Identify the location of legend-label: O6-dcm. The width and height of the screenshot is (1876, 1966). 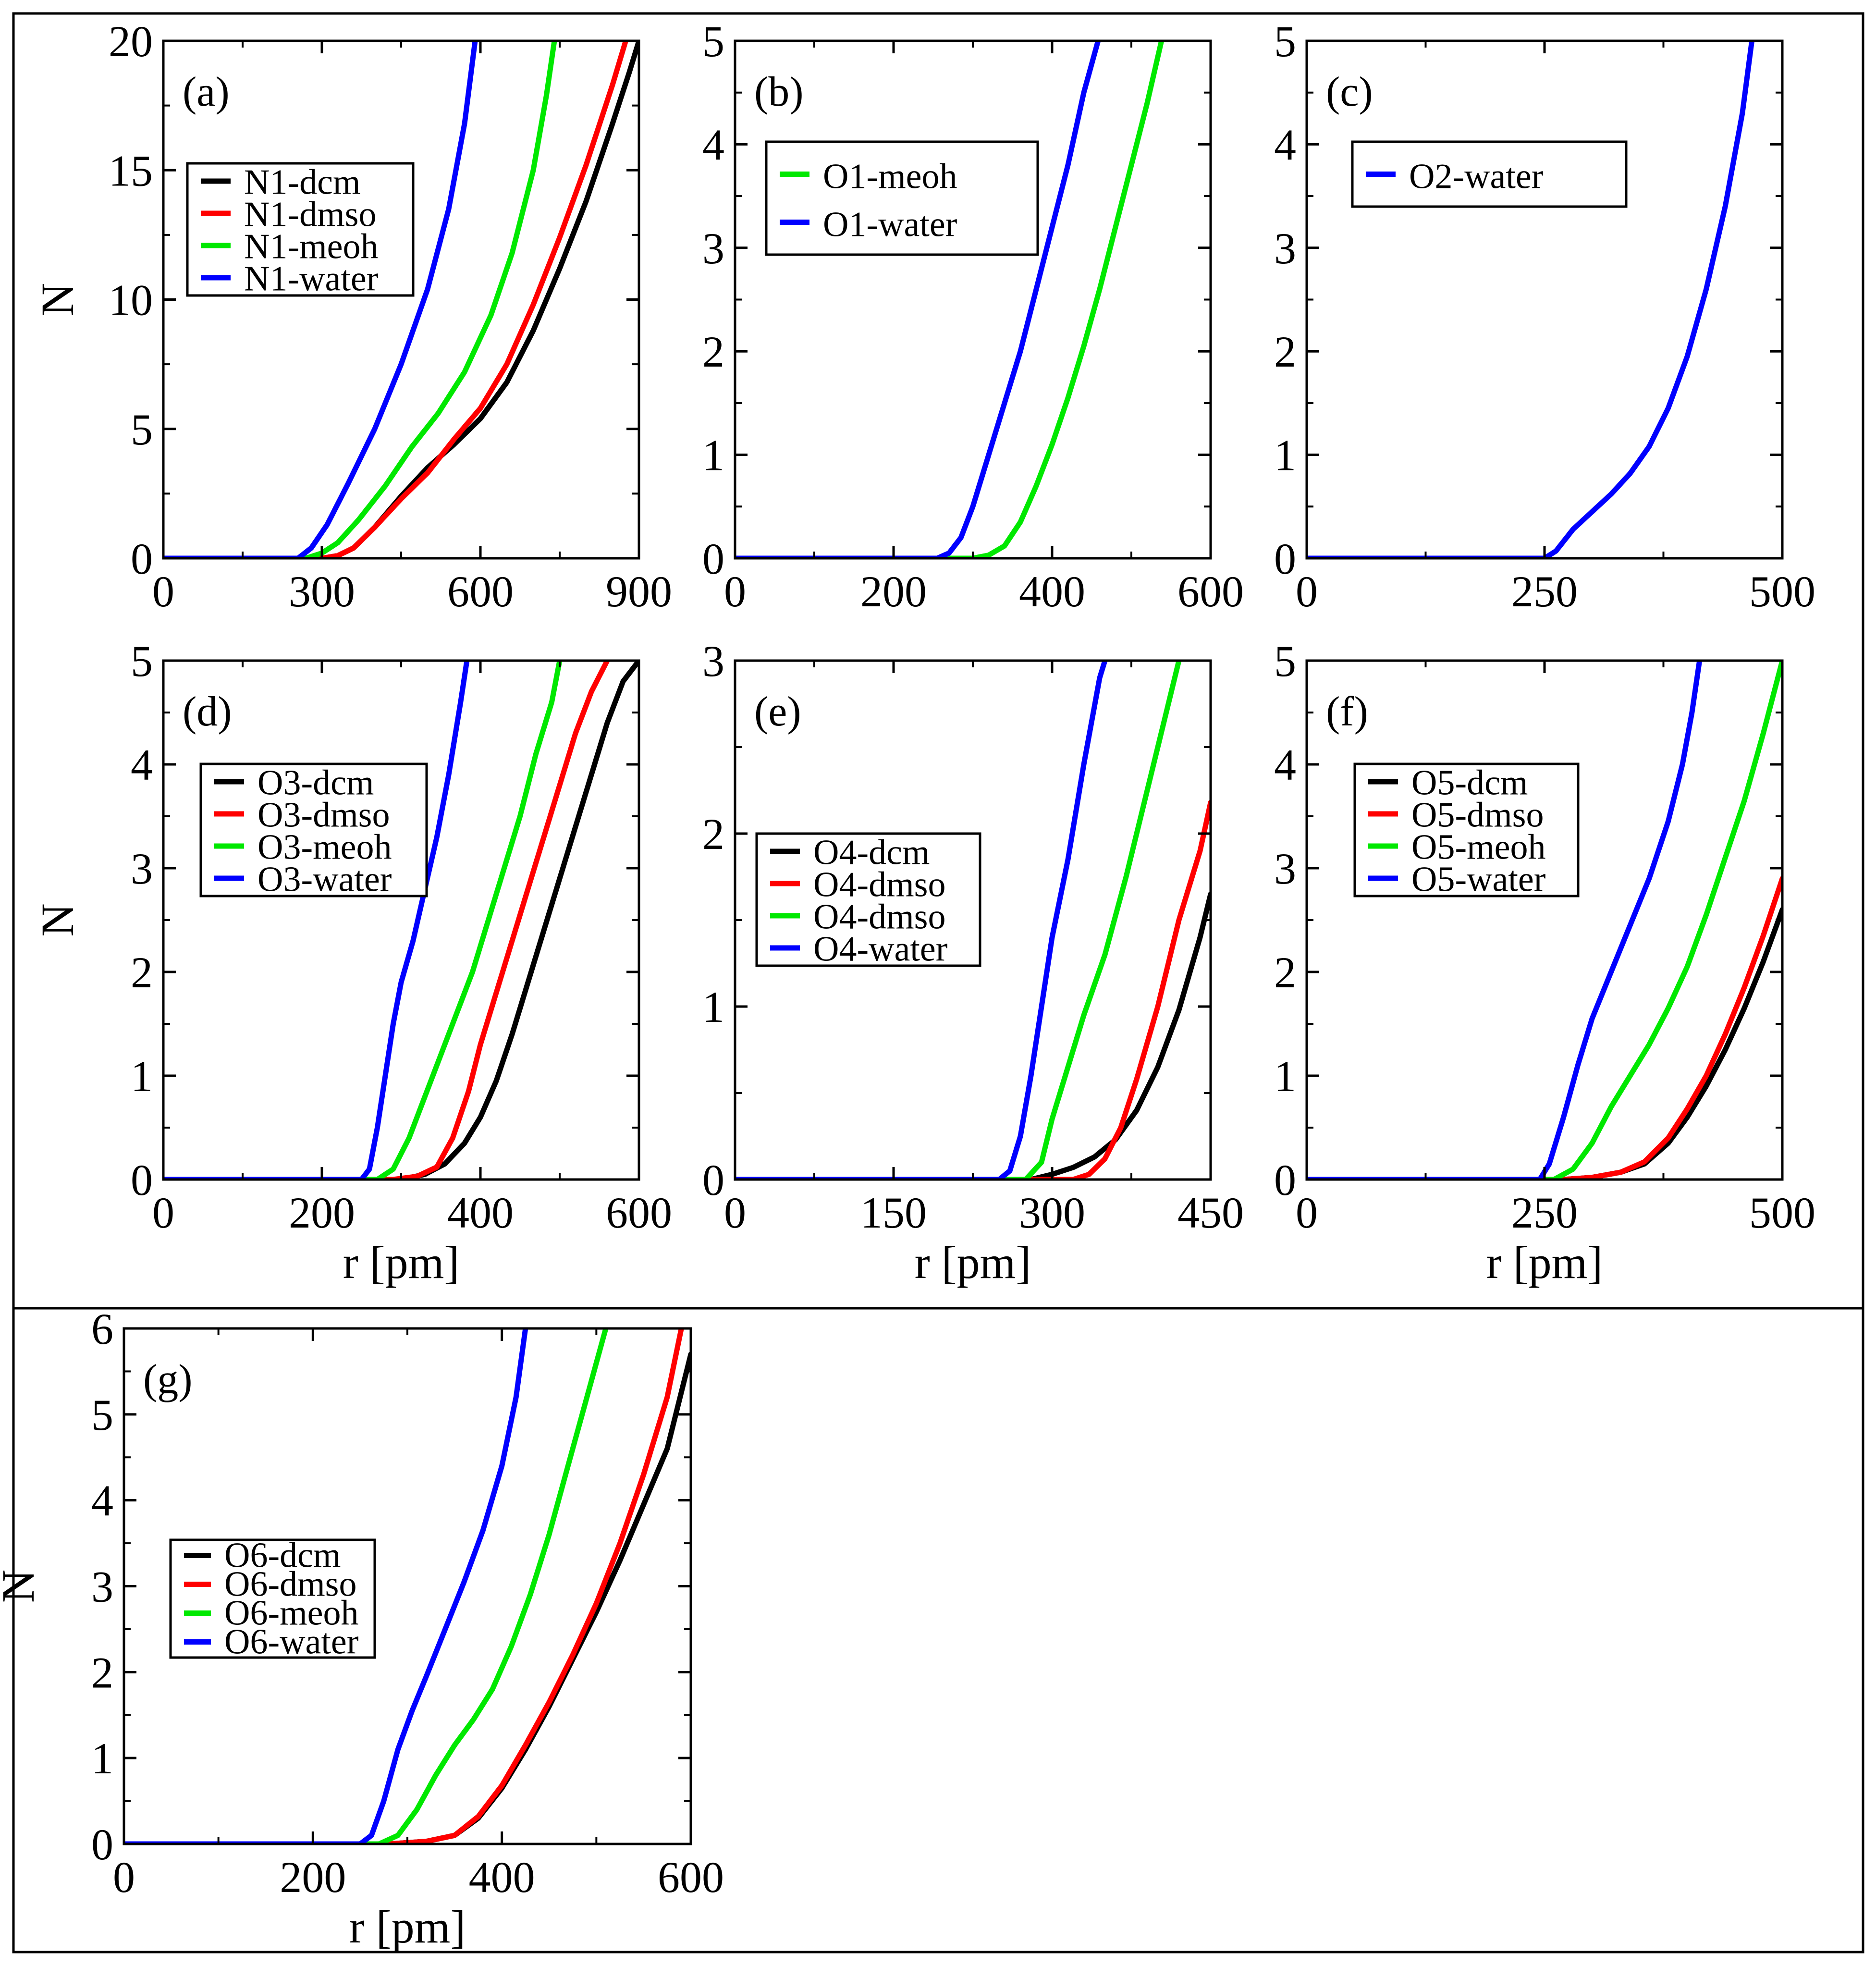
(282, 1555).